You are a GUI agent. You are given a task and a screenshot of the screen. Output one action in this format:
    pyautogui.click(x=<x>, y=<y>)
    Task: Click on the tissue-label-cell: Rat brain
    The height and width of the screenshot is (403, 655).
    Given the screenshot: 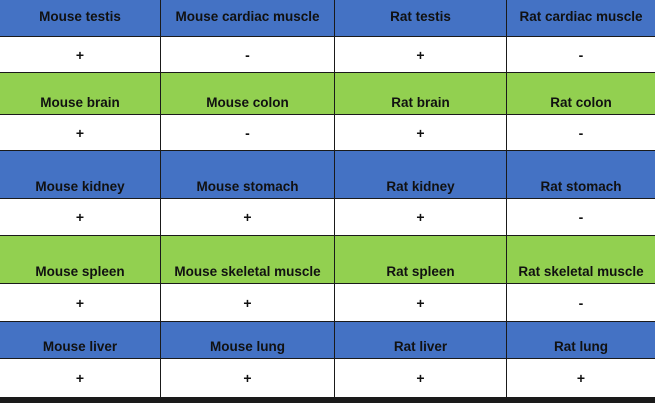 What is the action you would take?
    pyautogui.click(x=421, y=94)
    